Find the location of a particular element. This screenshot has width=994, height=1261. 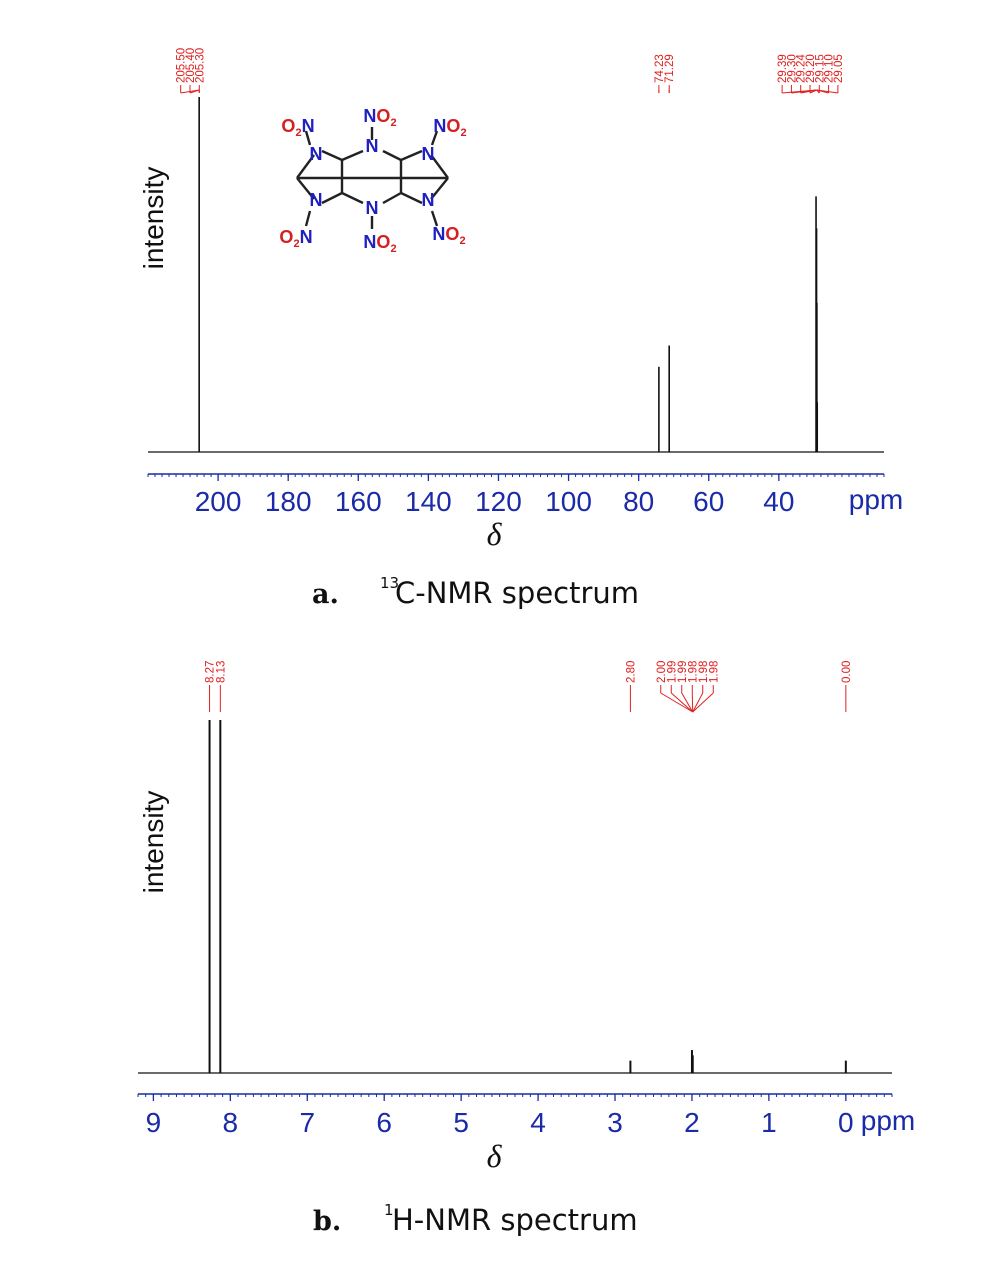

peak-shift-label: 8.13 is located at coordinates (221, 672).